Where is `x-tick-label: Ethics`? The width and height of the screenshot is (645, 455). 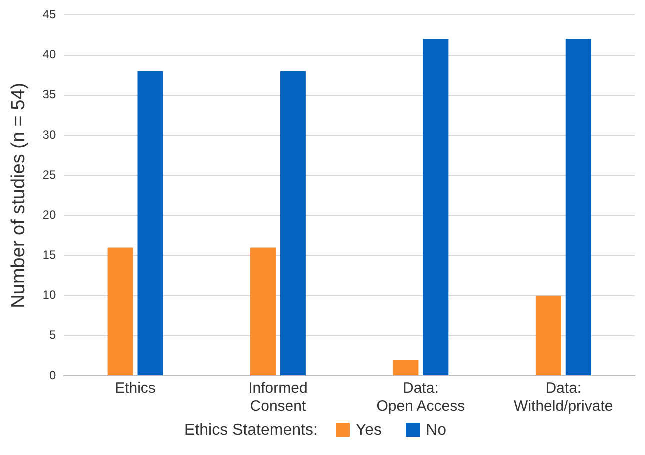 x-tick-label: Ethics is located at coordinates (135, 389).